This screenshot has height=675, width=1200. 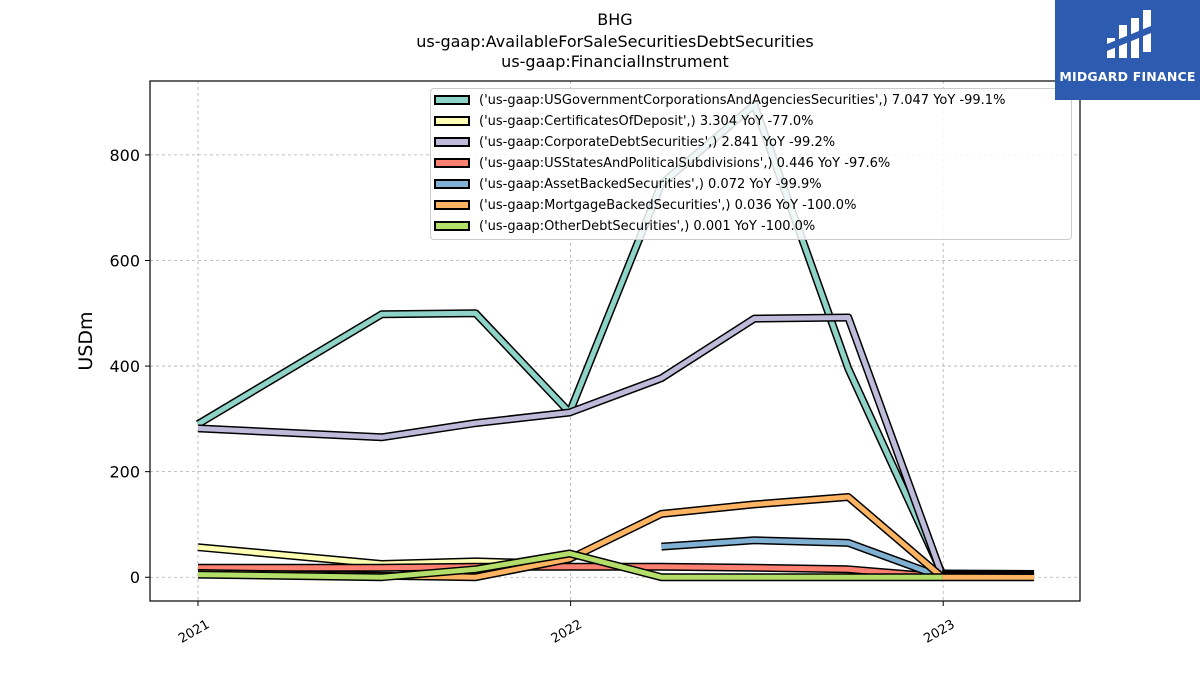 I want to click on x-tick-label: 2022, so click(x=567, y=632).